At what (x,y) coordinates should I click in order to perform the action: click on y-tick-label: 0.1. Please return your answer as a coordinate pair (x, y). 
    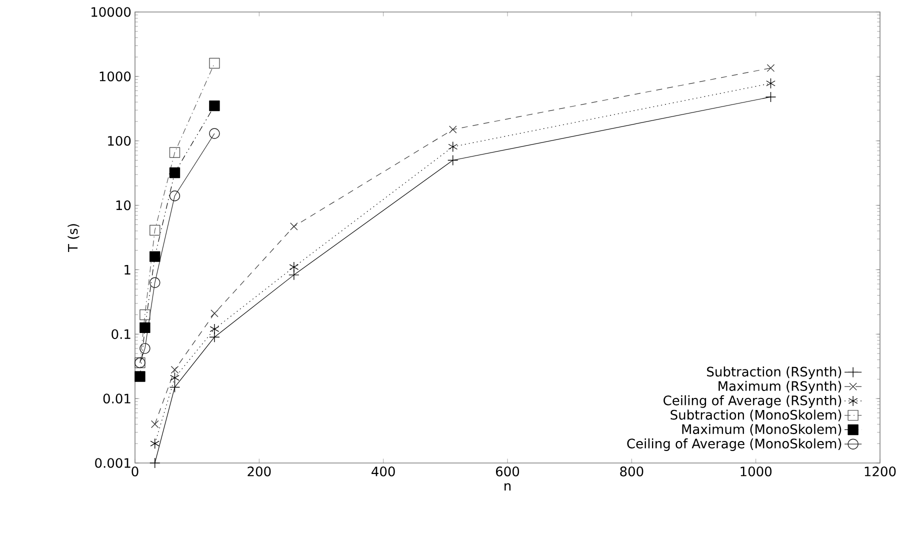
    Looking at the image, I should click on (121, 334).